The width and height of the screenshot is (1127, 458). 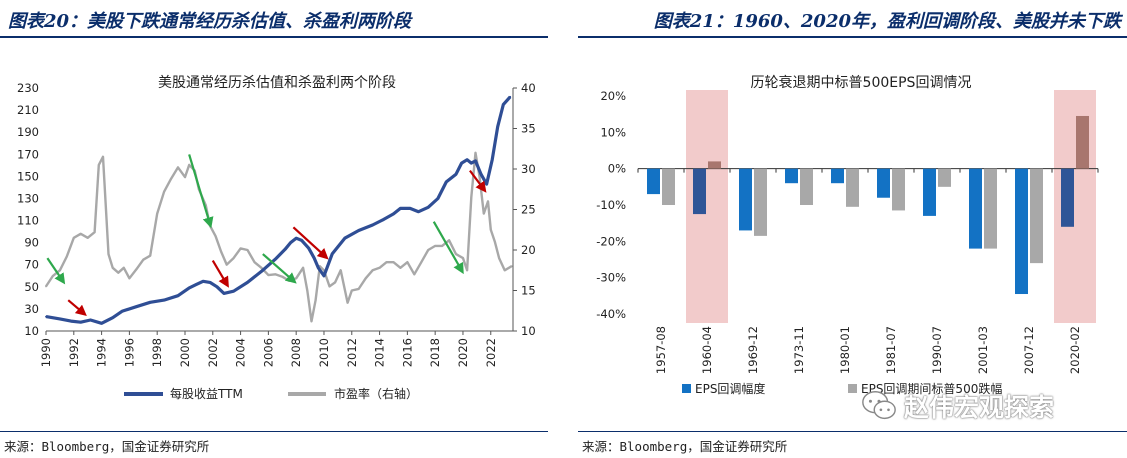 I want to click on right-y-tick-label: 10, so click(x=528, y=331).